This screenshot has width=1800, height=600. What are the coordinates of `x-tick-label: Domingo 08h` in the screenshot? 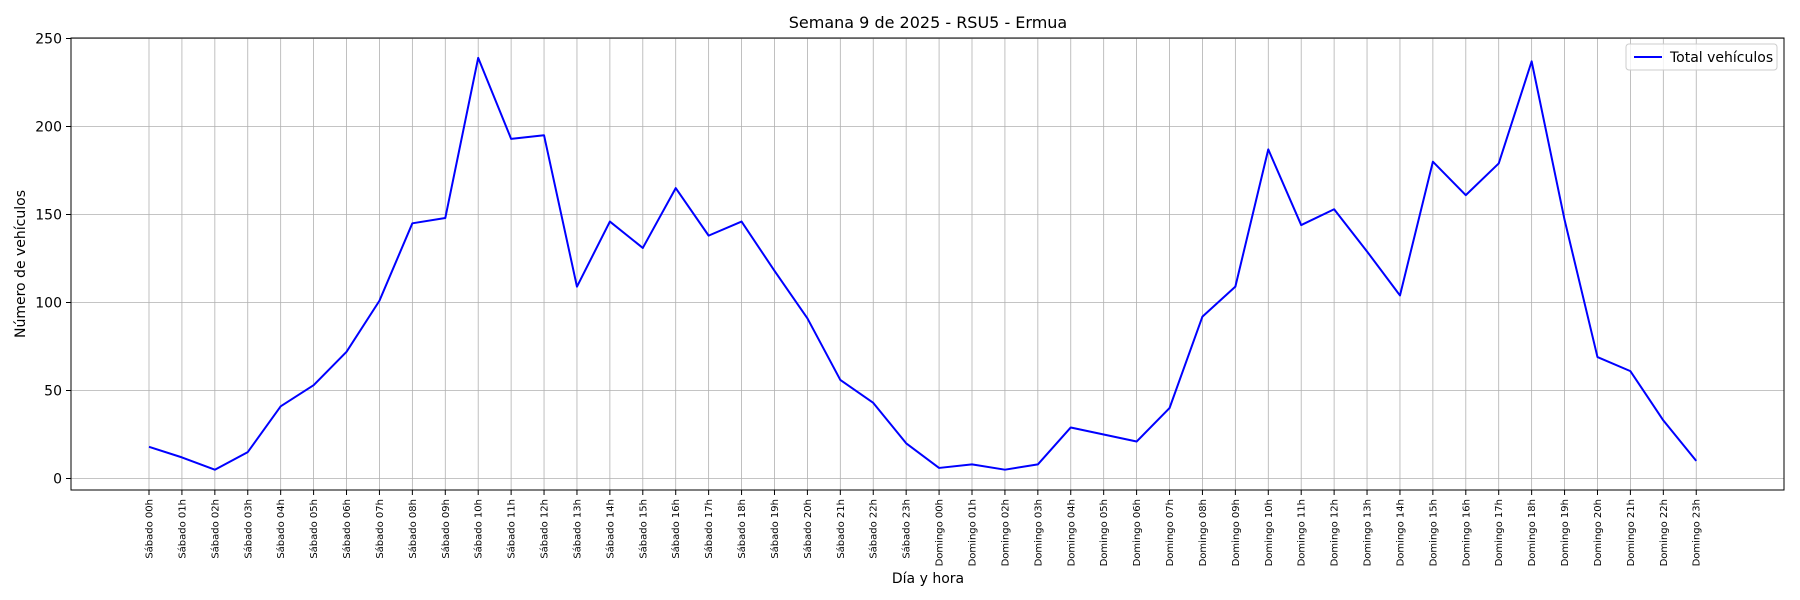 It's located at (1203, 532).